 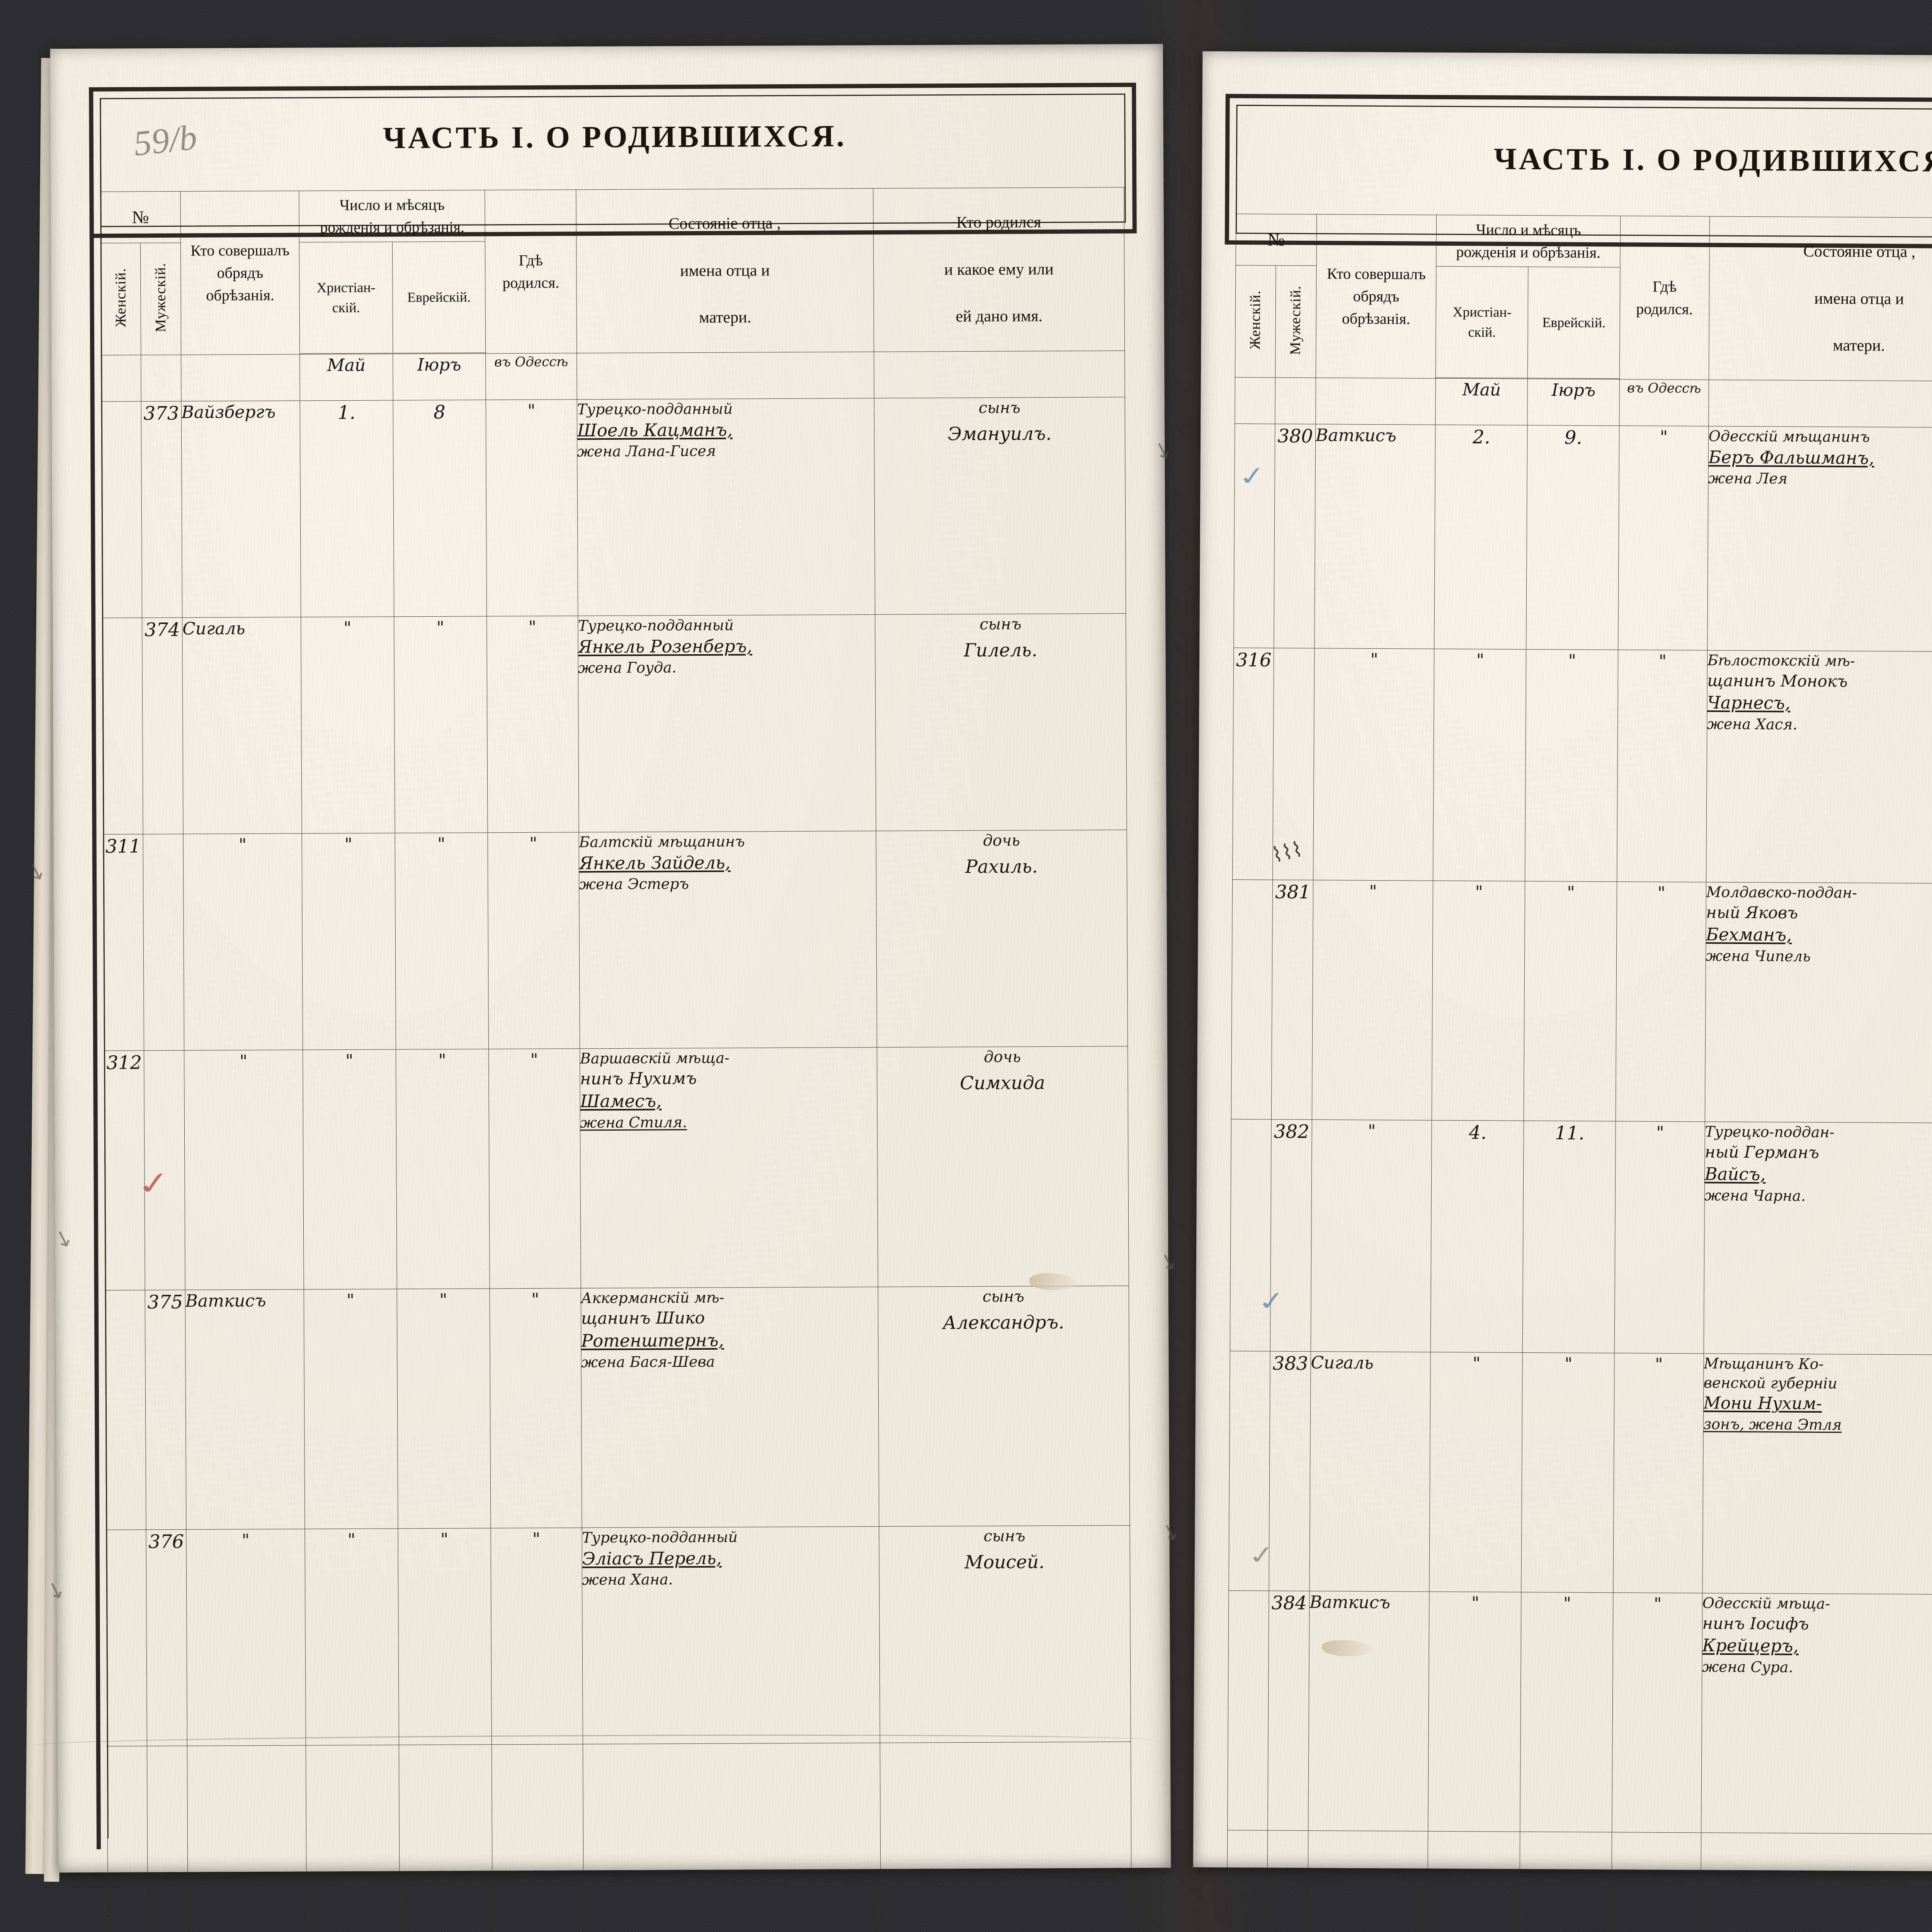 I want to click on cell-child, so click(x=999, y=374).